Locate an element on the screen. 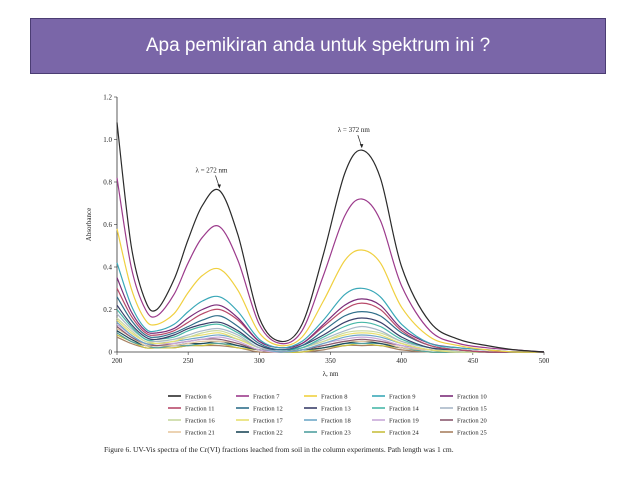 The image size is (638, 478). legend-label: Fraction 11 is located at coordinates (200, 408).